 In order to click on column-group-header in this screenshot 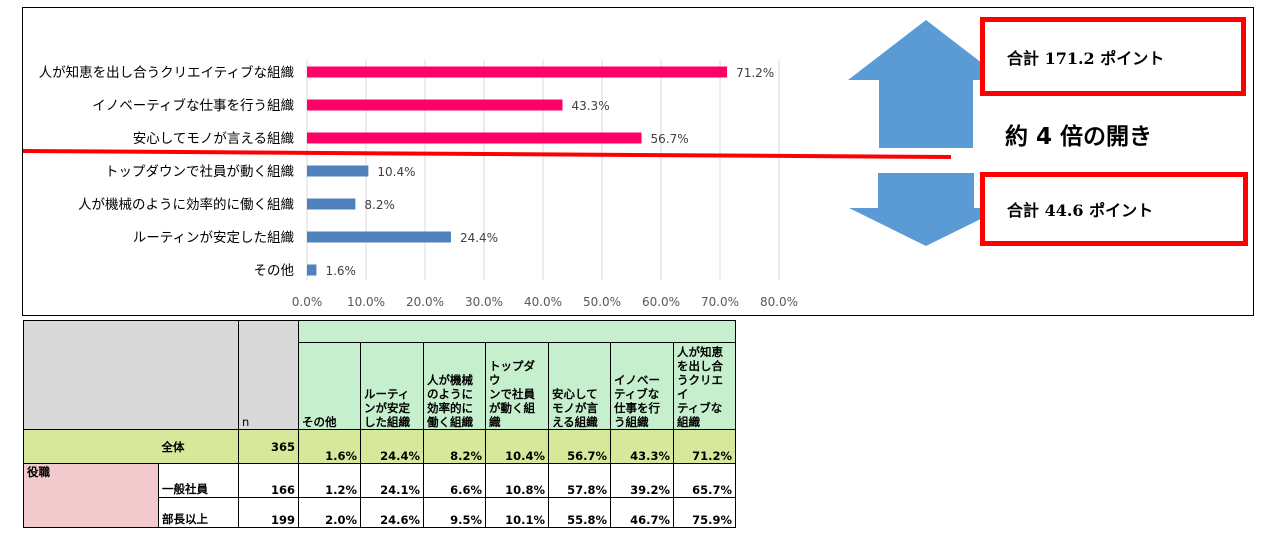, I will do `click(517, 331)`.